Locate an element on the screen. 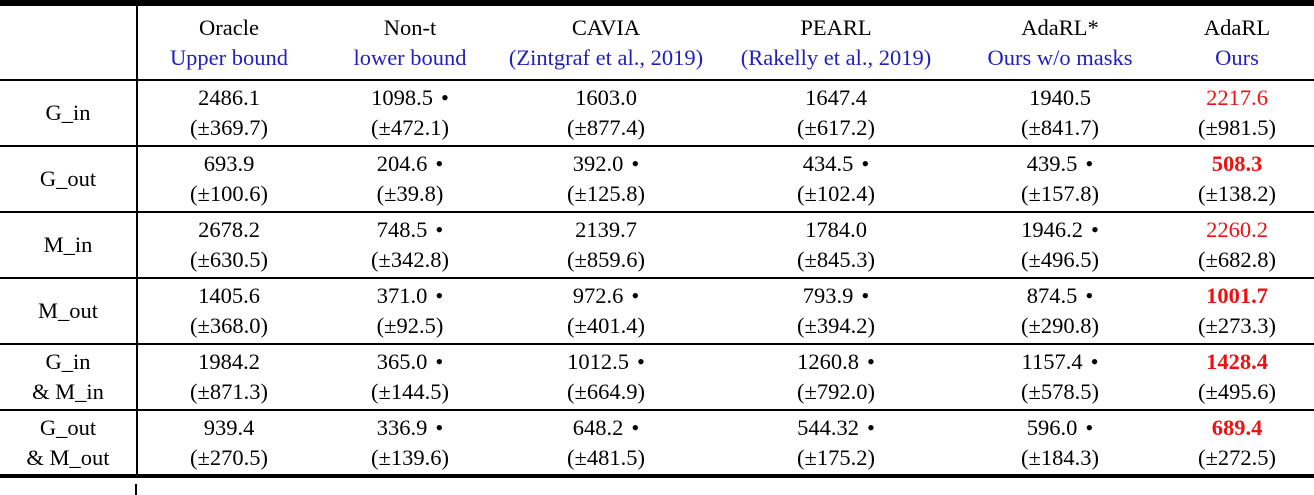 The height and width of the screenshot is (495, 1314). cell-highlighted: 1001.7 (±273.3) is located at coordinates (1237, 310).